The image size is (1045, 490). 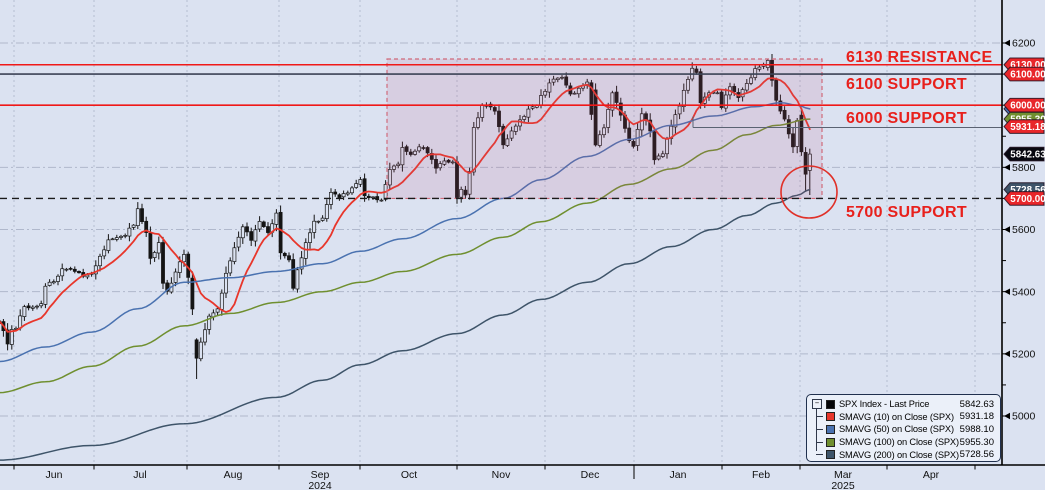 What do you see at coordinates (830, 442) in the screenshot?
I see `smavg100-swatch` at bounding box center [830, 442].